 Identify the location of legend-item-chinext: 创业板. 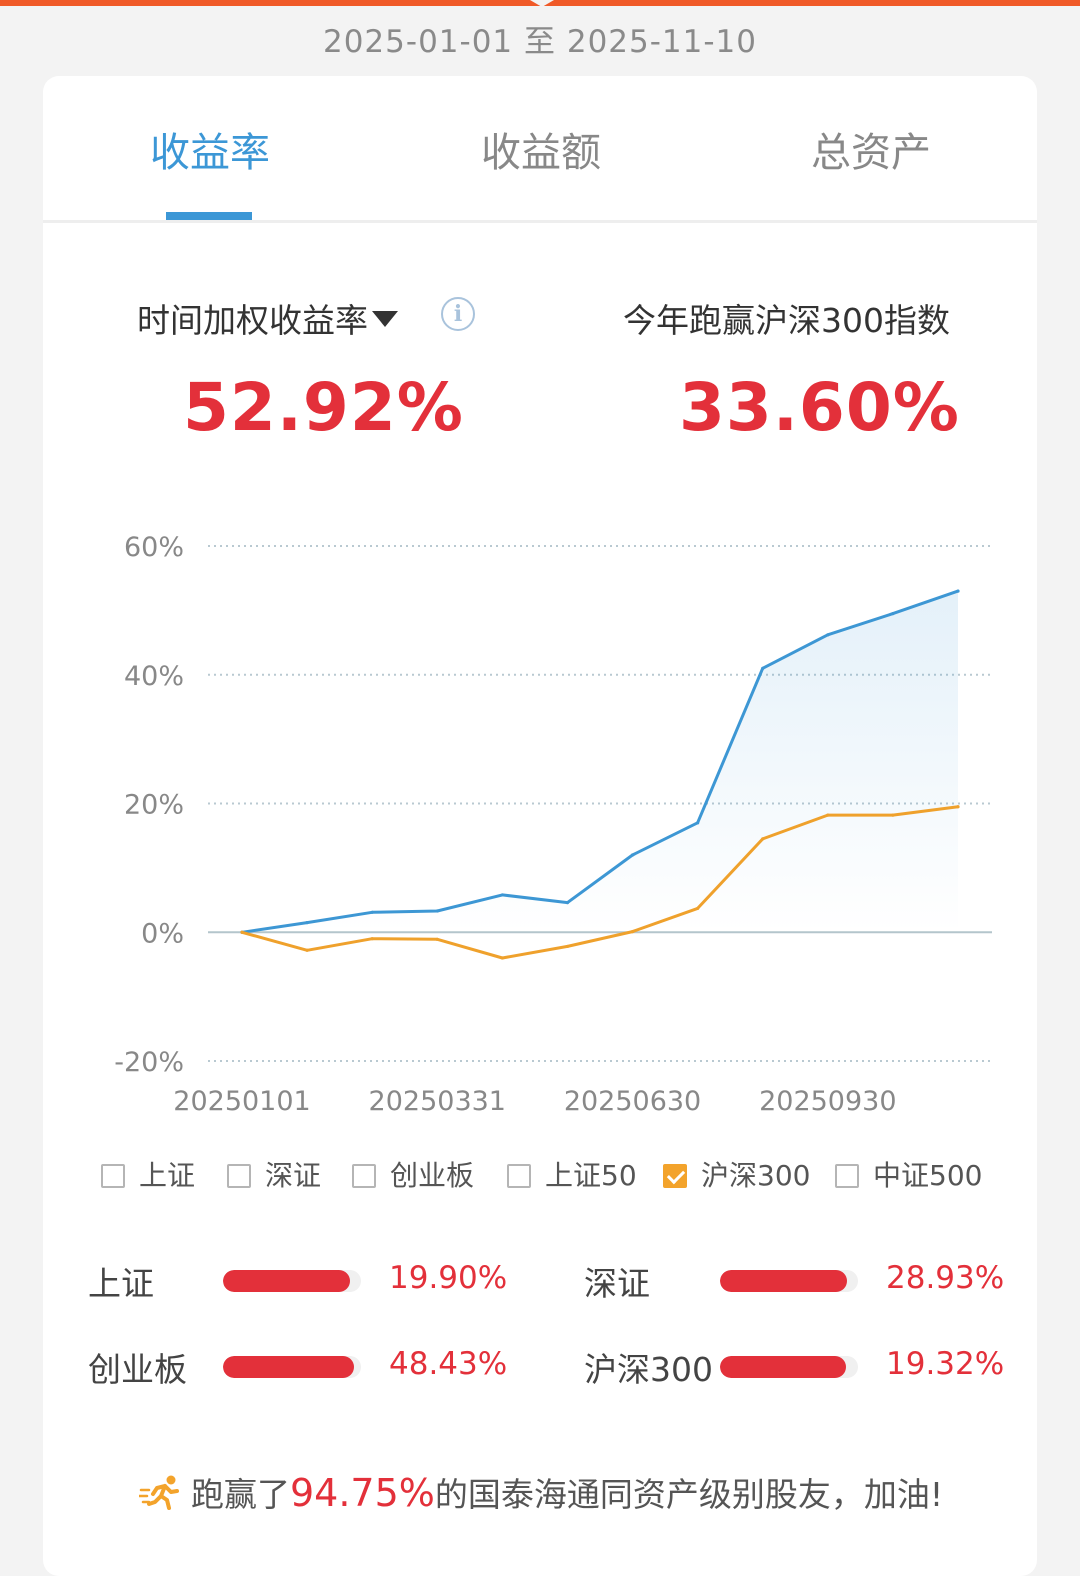
(413, 1174).